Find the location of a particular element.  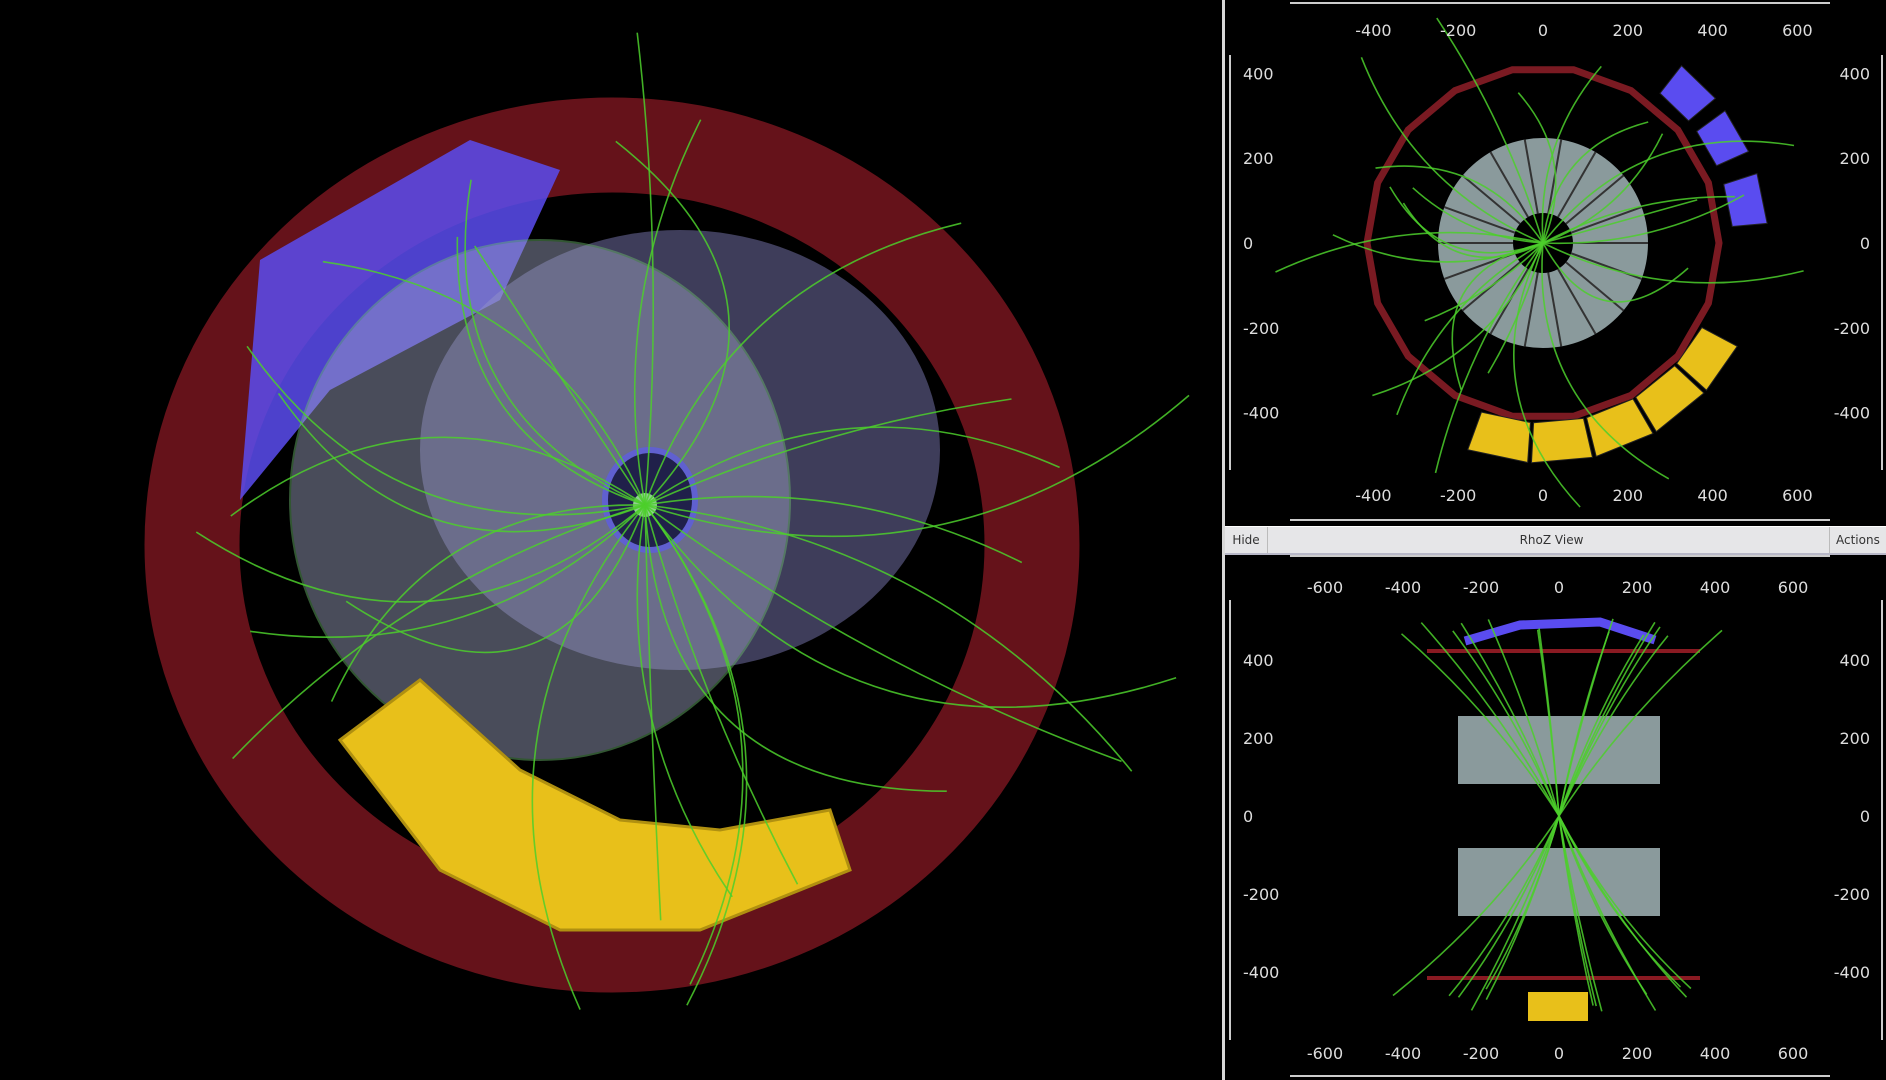

muon-chambers-rhoz is located at coordinates (1560, 631).